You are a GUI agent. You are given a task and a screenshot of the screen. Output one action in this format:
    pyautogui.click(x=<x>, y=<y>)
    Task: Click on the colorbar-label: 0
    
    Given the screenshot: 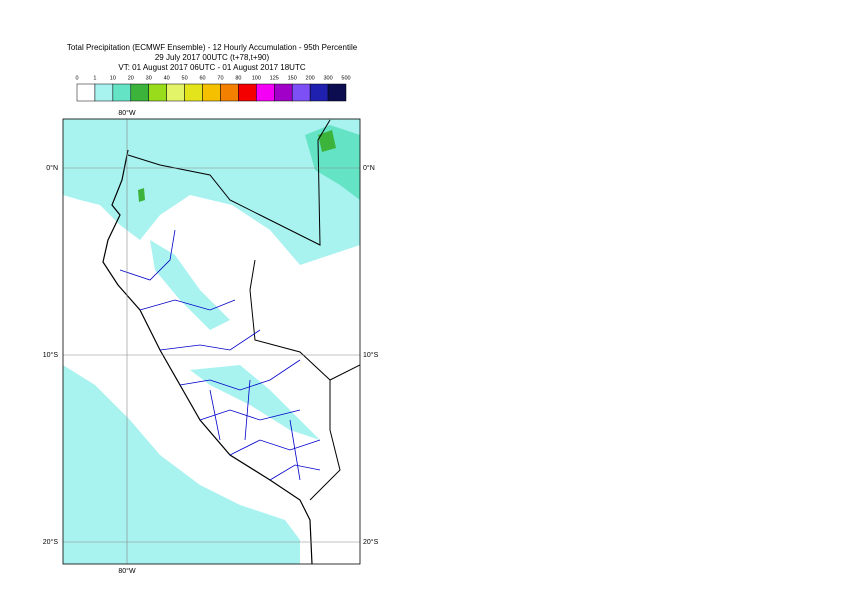 What is the action you would take?
    pyautogui.click(x=76, y=78)
    